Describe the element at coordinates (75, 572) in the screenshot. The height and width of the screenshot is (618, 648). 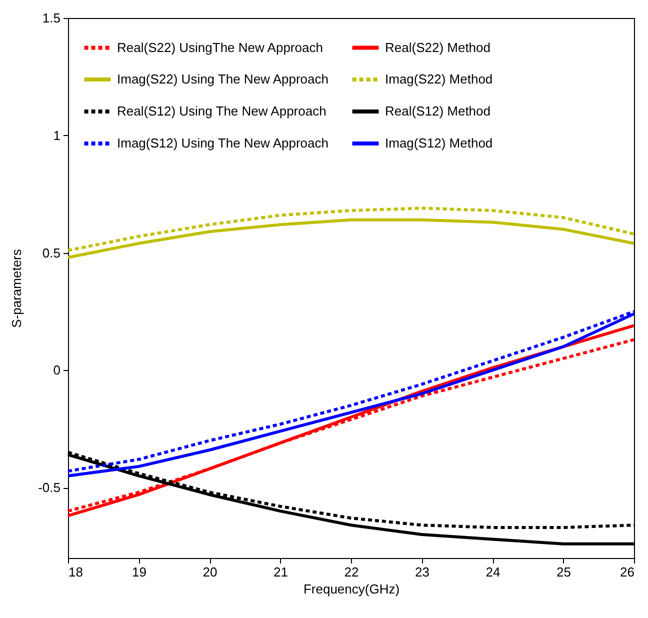
I see `x-tick-label: 18` at that location.